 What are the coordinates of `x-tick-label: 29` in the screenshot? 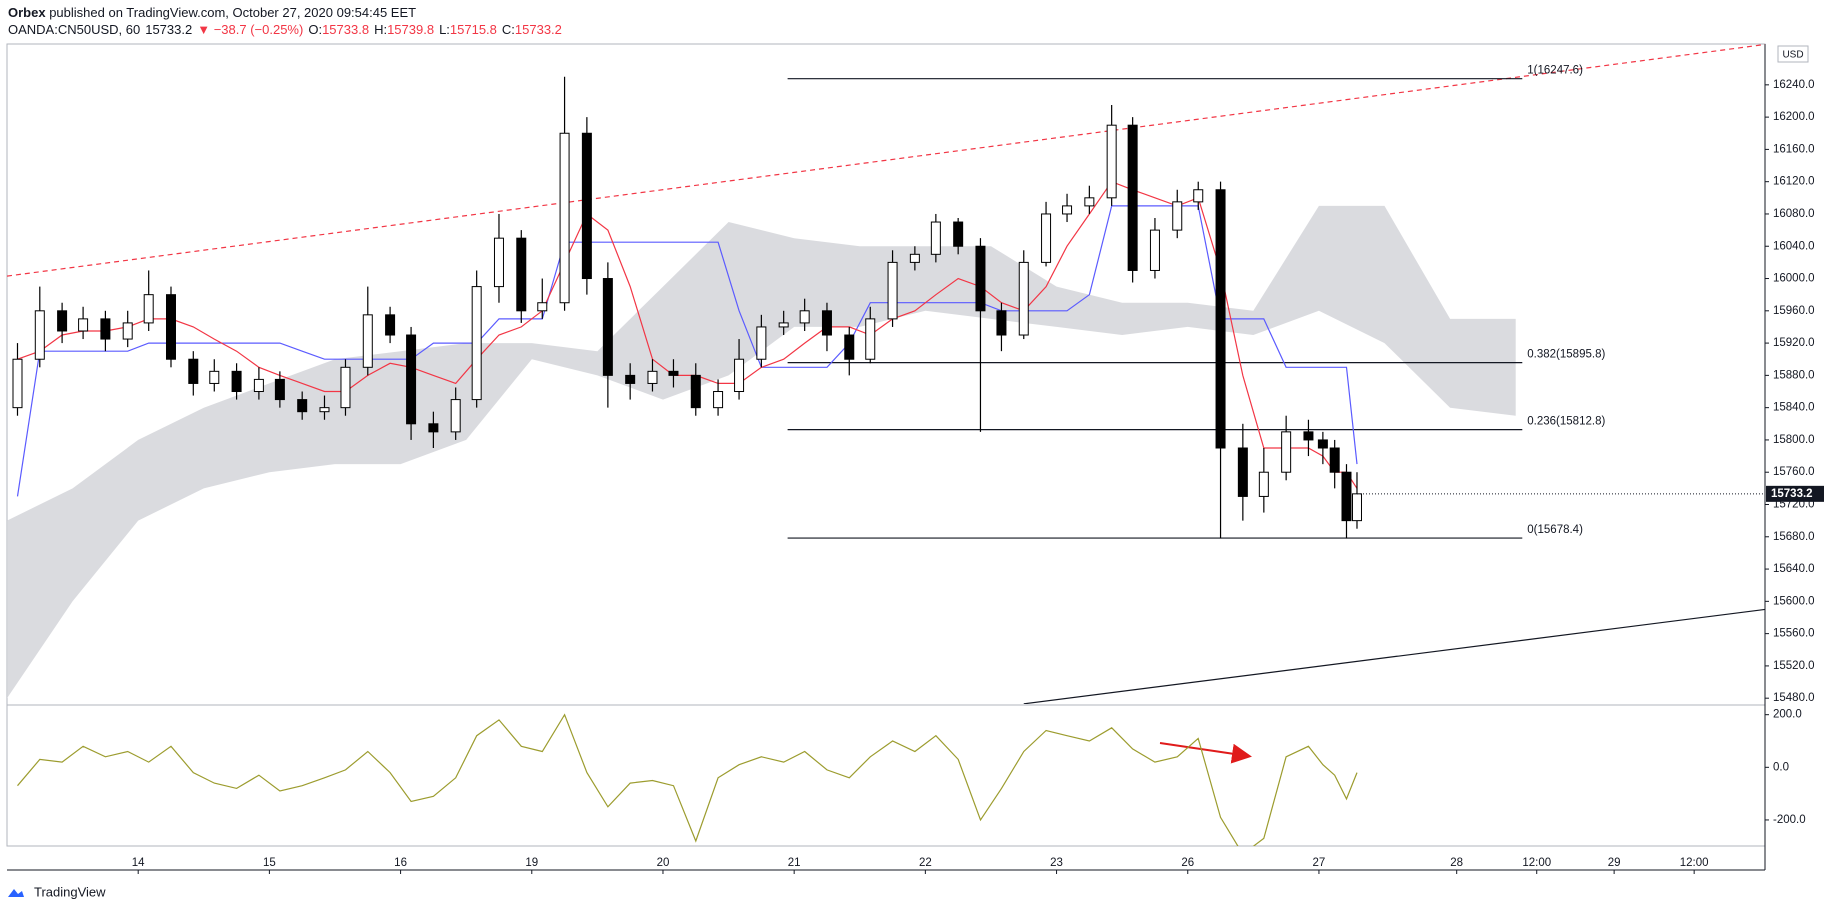 It's located at (1614, 863).